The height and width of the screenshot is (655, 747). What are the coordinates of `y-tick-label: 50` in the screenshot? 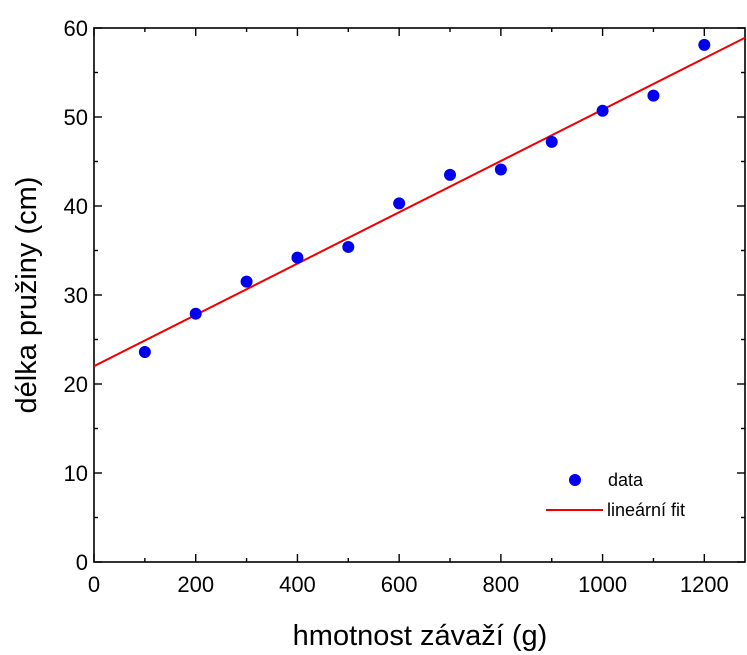 It's located at (76, 117).